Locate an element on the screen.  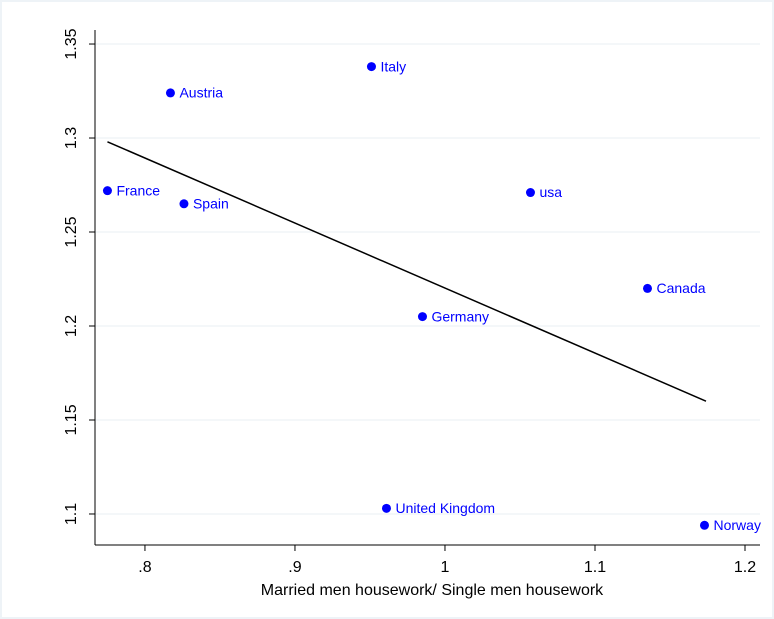
x-tick-label: .8 is located at coordinates (144, 567).